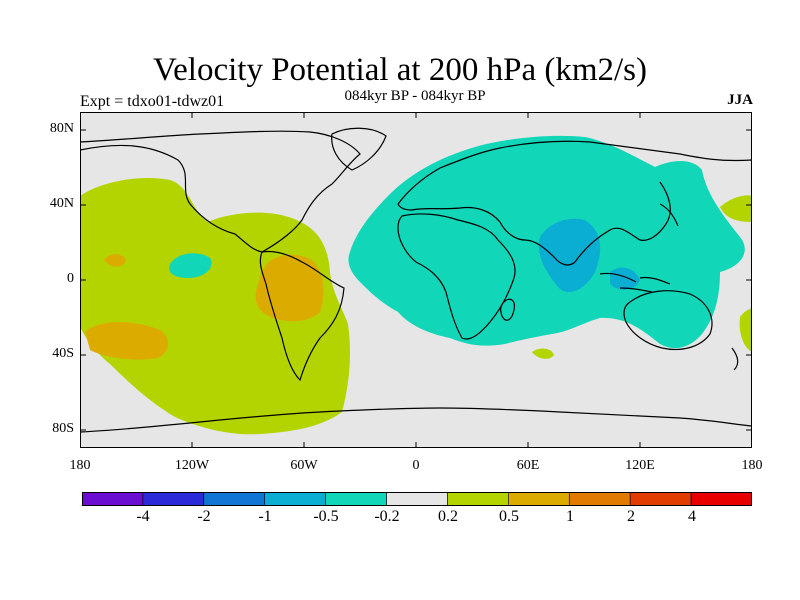 Image resolution: width=800 pixels, height=600 pixels. What do you see at coordinates (631, 516) in the screenshot?
I see `legend-label-pos2: 2` at bounding box center [631, 516].